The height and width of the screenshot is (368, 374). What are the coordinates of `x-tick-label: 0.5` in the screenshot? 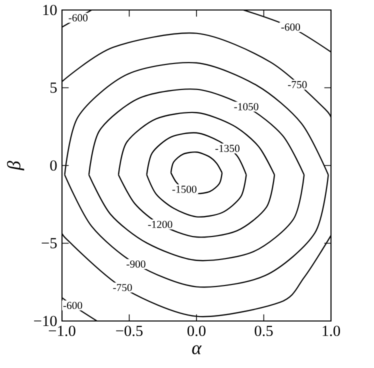 It's located at (263, 331).